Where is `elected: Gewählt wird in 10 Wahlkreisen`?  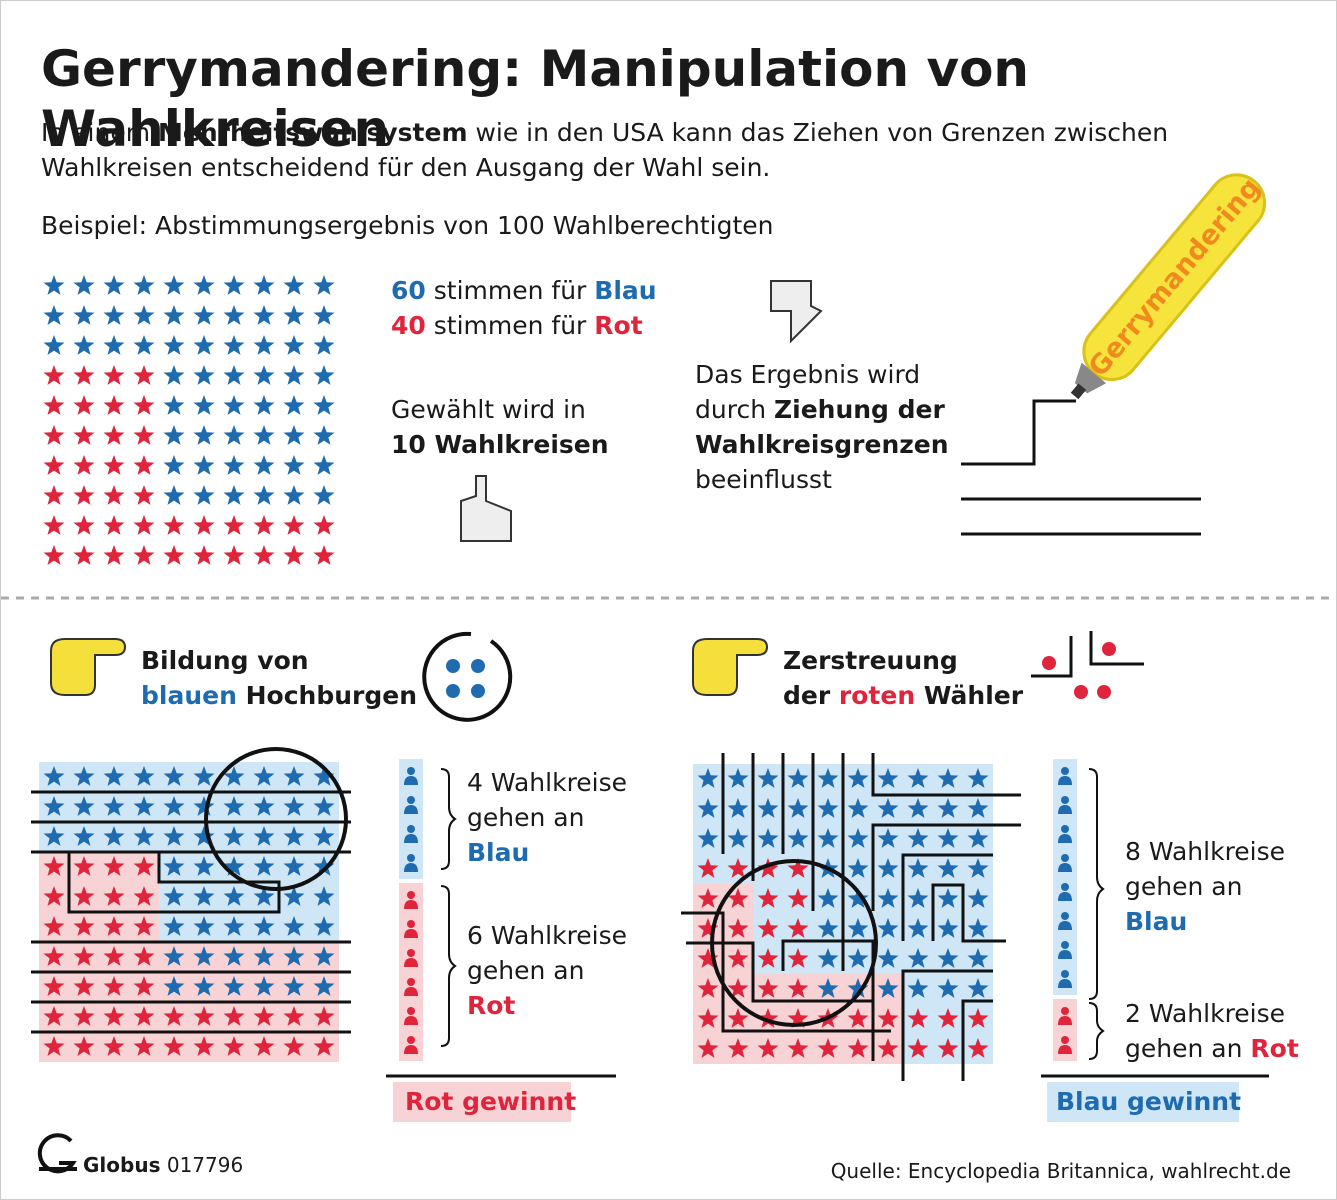 elected: Gewählt wird in 10 Wahlkreisen is located at coordinates (500, 427).